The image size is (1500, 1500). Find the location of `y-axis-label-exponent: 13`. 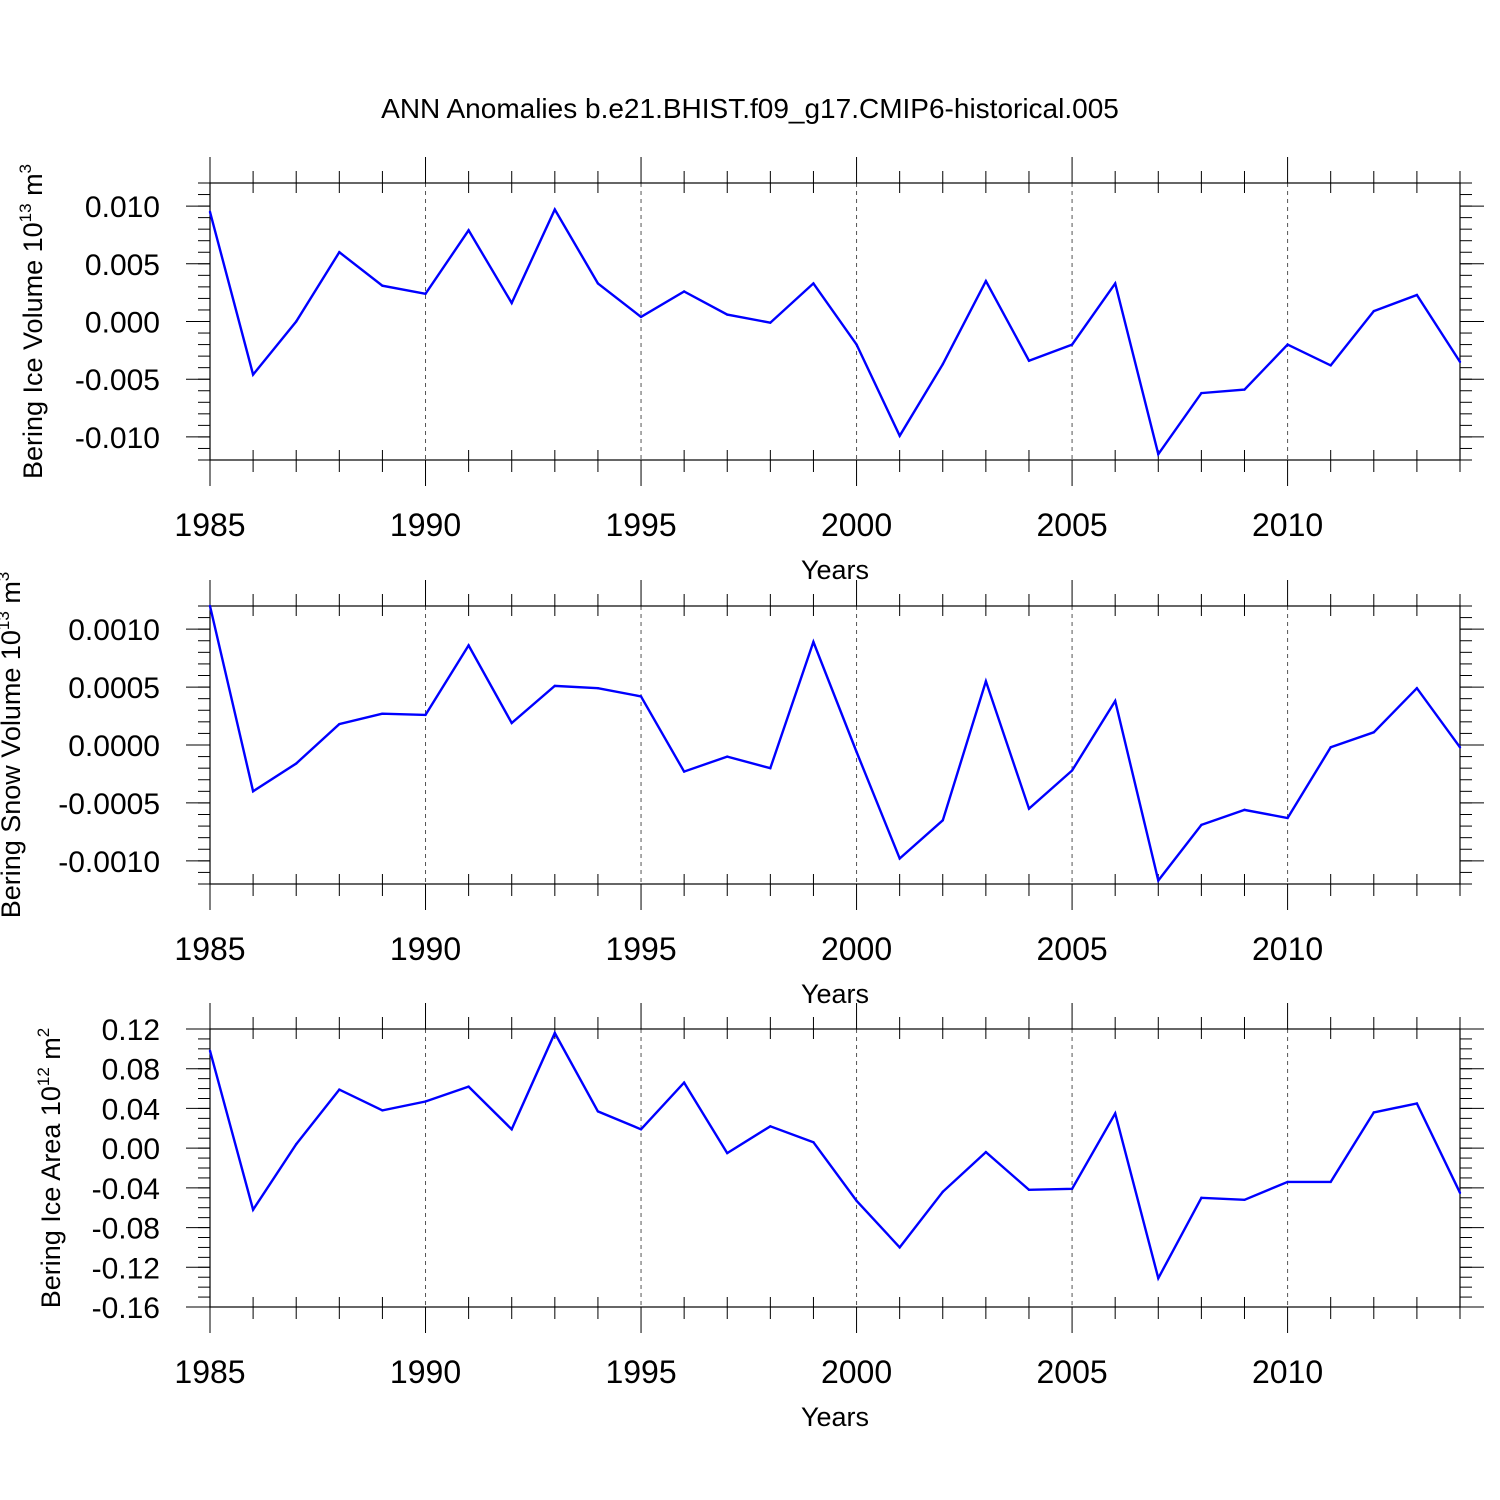

y-axis-label-exponent: 13 is located at coordinates (25, 212).